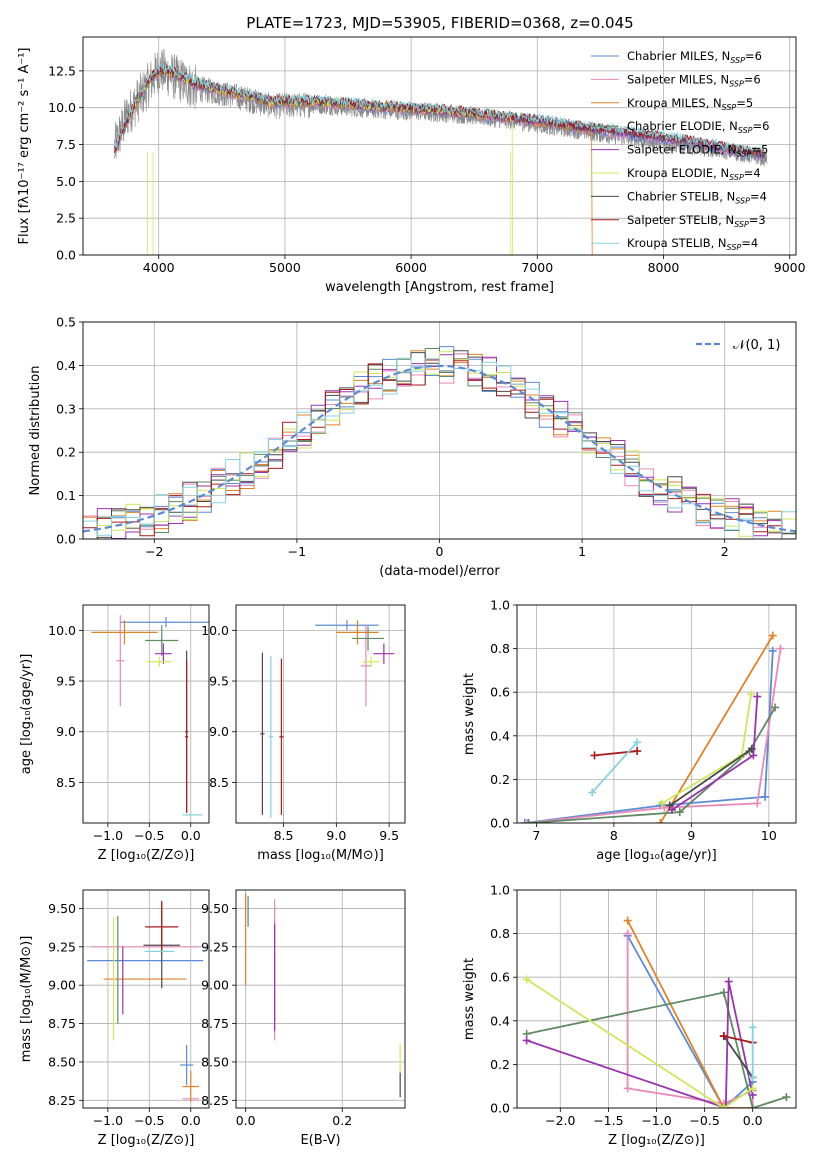  What do you see at coordinates (66, 452) in the screenshot?
I see `residual-histogram-ytick-label: 0.2` at bounding box center [66, 452].